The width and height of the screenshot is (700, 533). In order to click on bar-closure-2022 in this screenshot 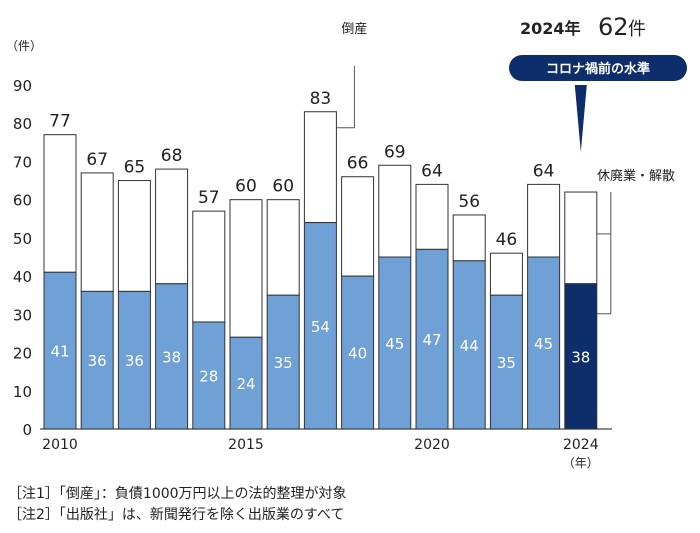, I will do `click(506, 274)`.